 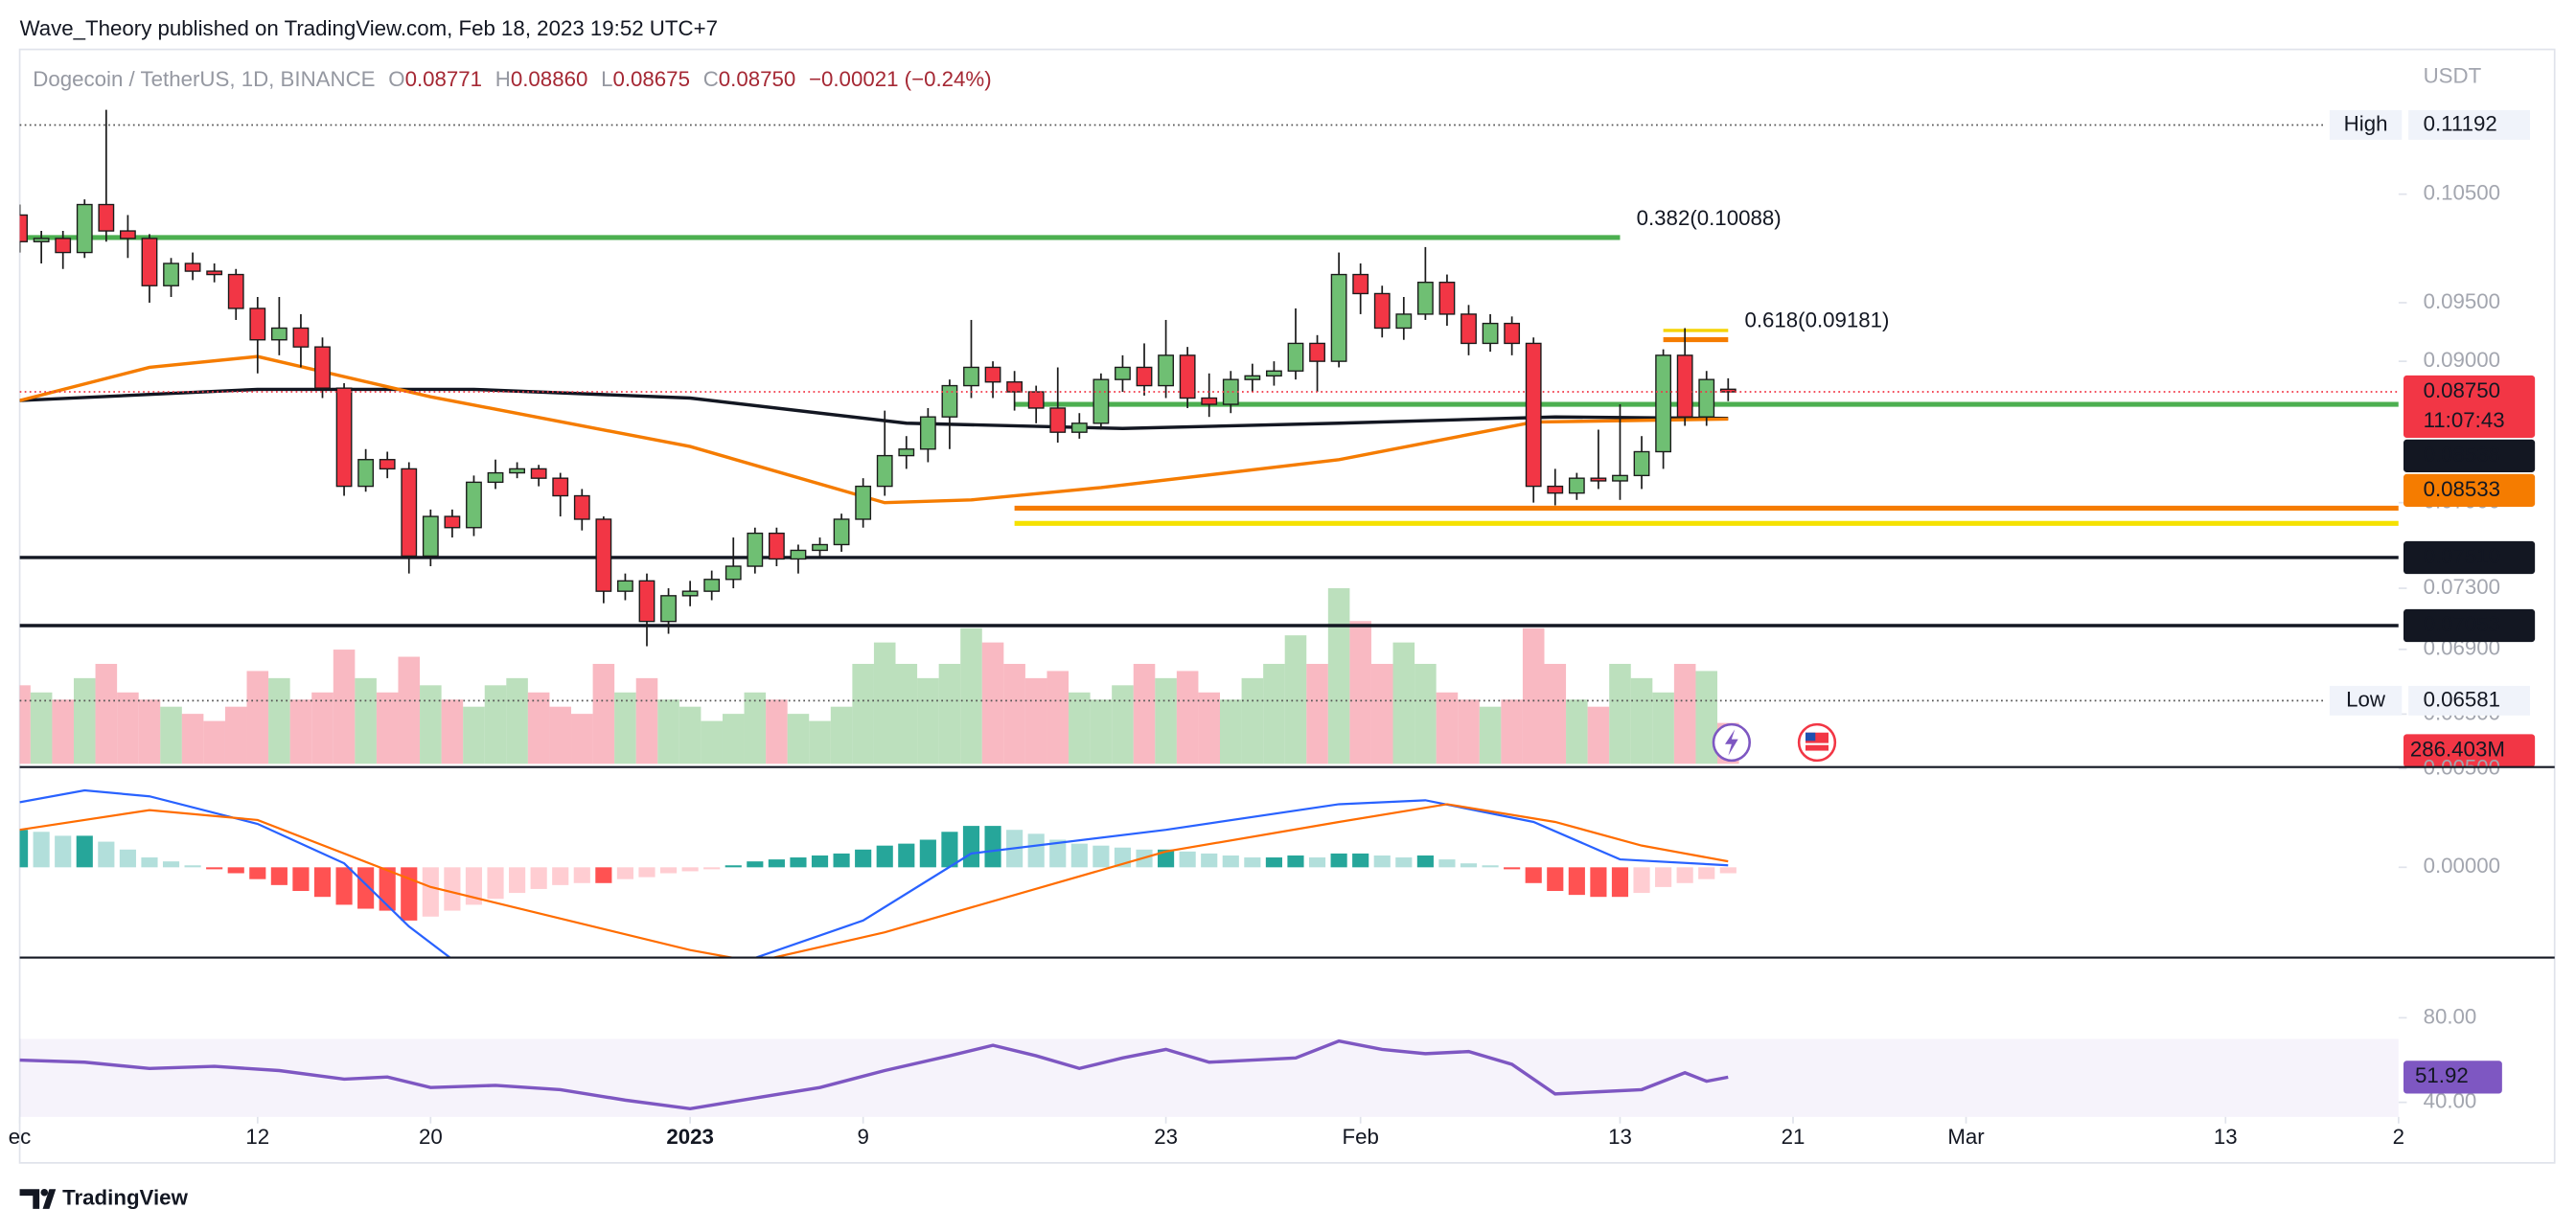 What do you see at coordinates (1816, 320) in the screenshot?
I see `level-label: 0.618(0.09181)` at bounding box center [1816, 320].